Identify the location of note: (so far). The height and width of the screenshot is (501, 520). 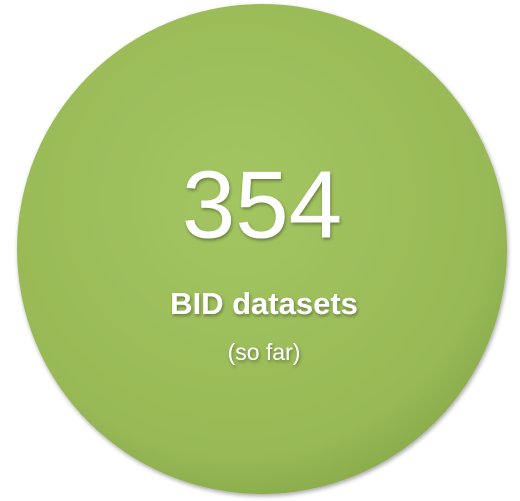
(264, 352).